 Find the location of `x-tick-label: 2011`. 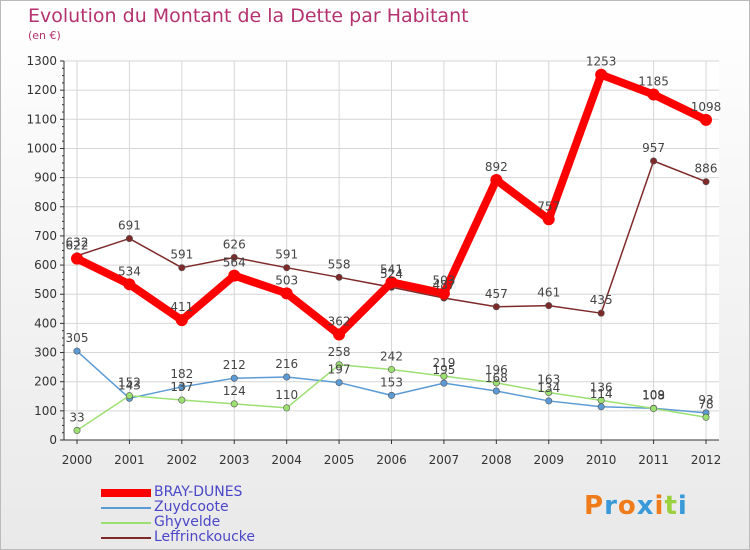

x-tick-label: 2011 is located at coordinates (653, 460).